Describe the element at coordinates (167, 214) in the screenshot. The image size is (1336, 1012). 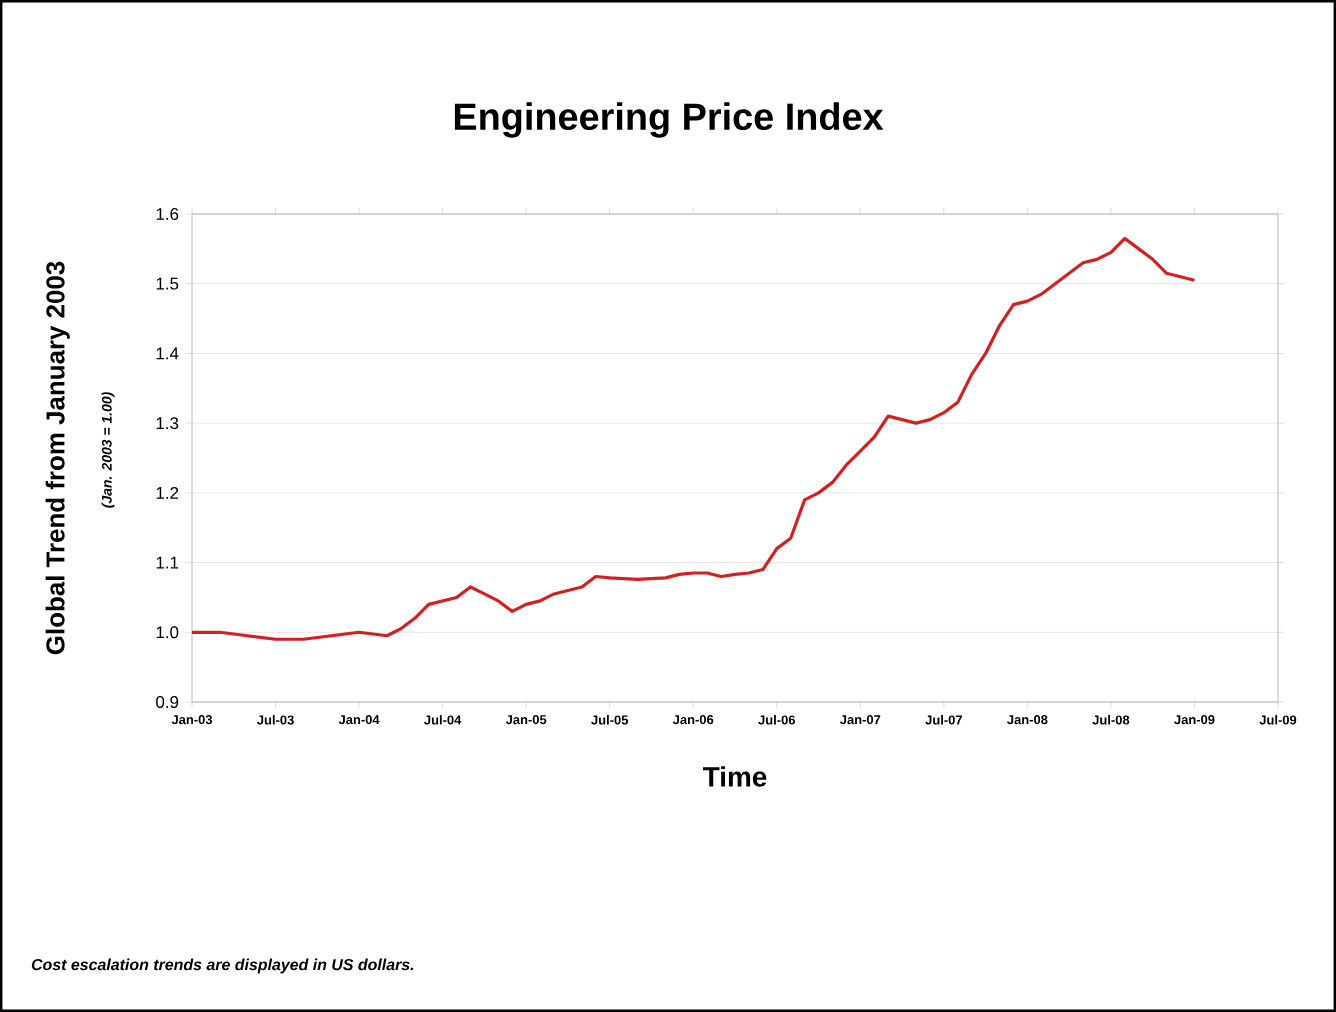
I see `y-tick-label: 1.6` at that location.